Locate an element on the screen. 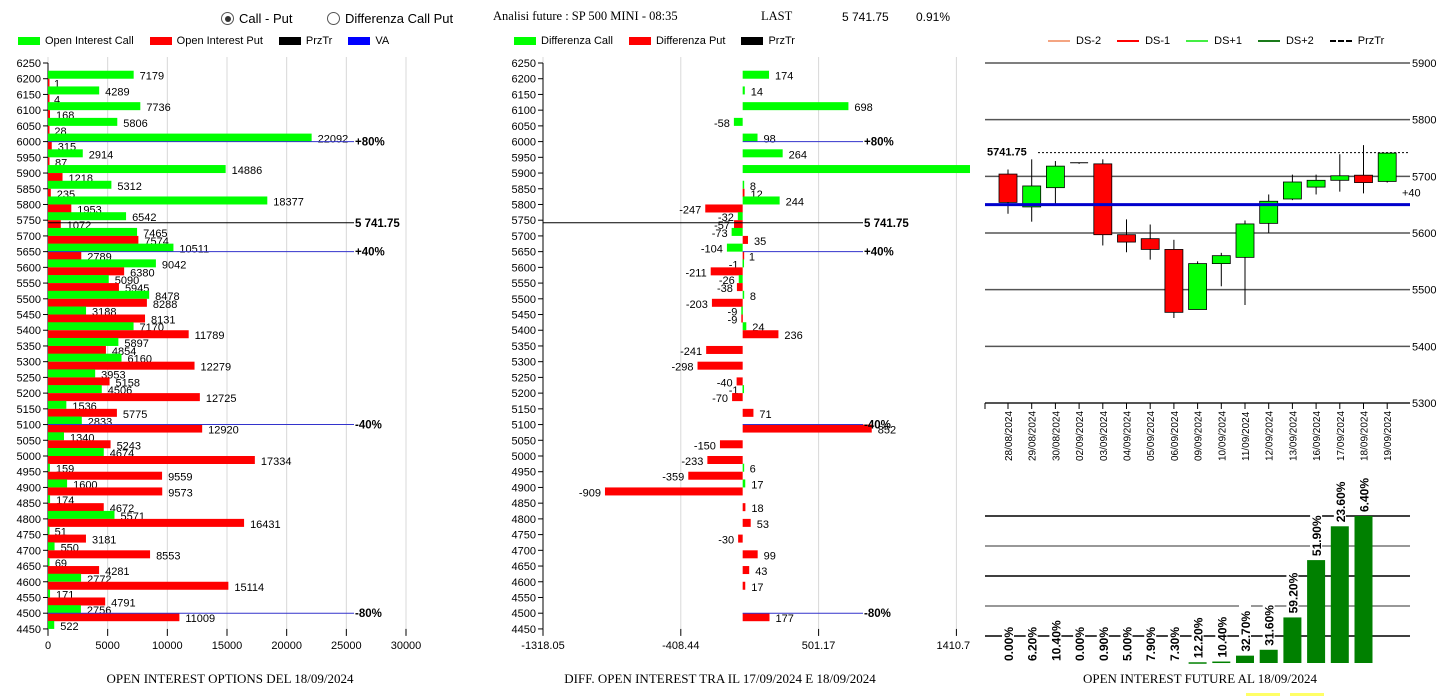 The height and width of the screenshot is (696, 1443). bar-value-label: -241 is located at coordinates (691, 352).